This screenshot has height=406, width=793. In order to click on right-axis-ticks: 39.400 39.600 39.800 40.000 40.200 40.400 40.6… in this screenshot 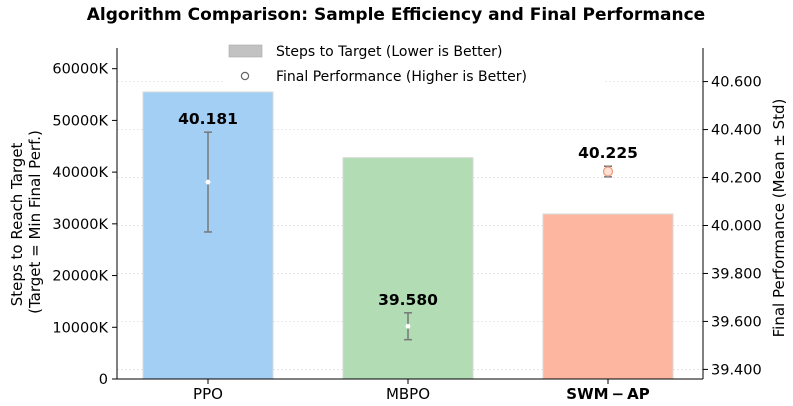, I will do `click(732, 226)`.